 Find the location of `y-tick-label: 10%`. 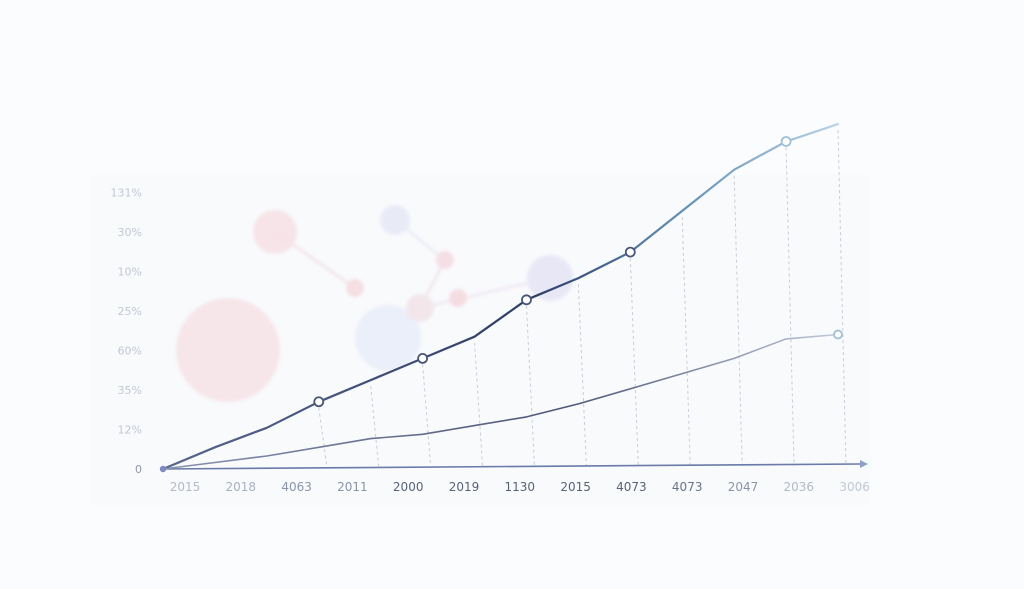

y-tick-label: 10% is located at coordinates (130, 272).